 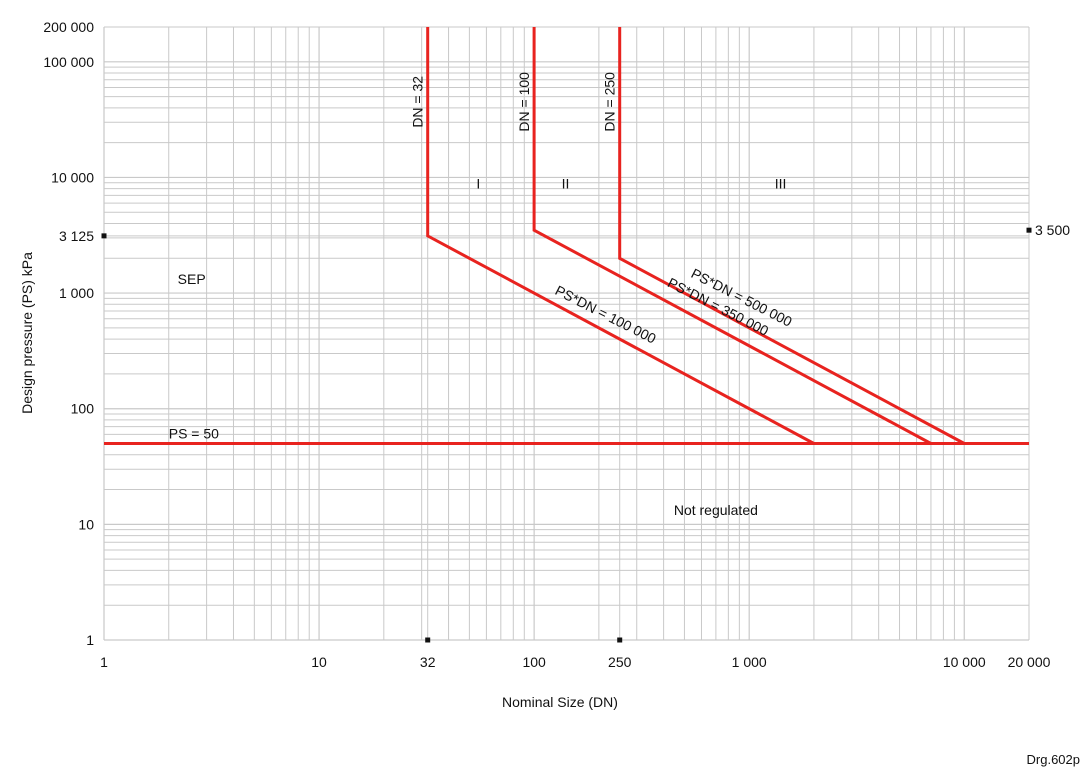 I want to click on right-marker, so click(x=1029, y=230).